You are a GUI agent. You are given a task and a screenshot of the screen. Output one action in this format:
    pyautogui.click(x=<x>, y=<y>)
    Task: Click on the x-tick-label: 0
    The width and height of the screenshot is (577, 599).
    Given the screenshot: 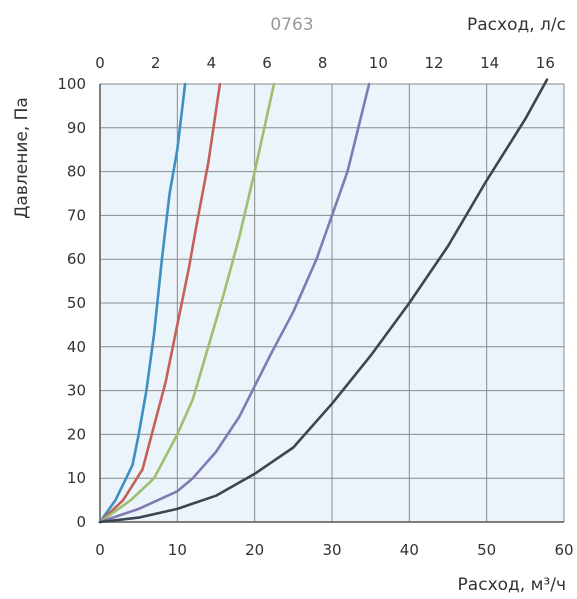 What is the action you would take?
    pyautogui.click(x=100, y=550)
    